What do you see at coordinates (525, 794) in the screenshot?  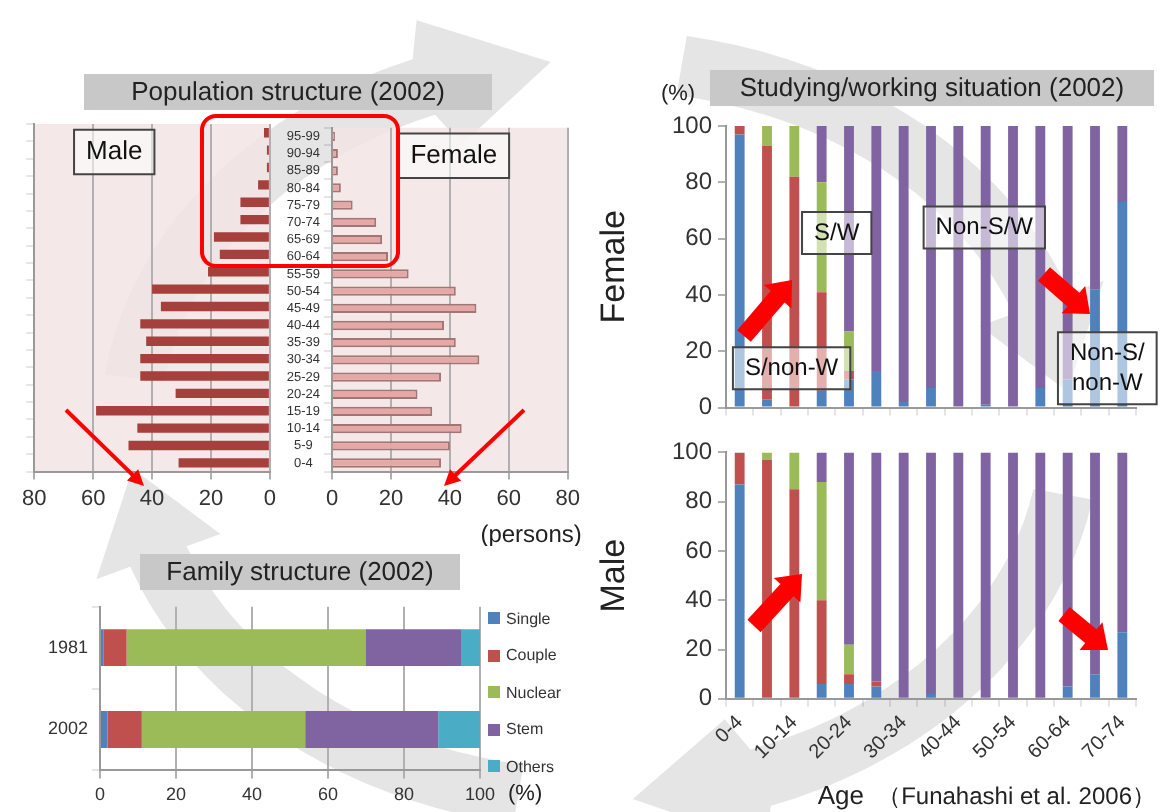 I see `x-axis-title: (%)` at bounding box center [525, 794].